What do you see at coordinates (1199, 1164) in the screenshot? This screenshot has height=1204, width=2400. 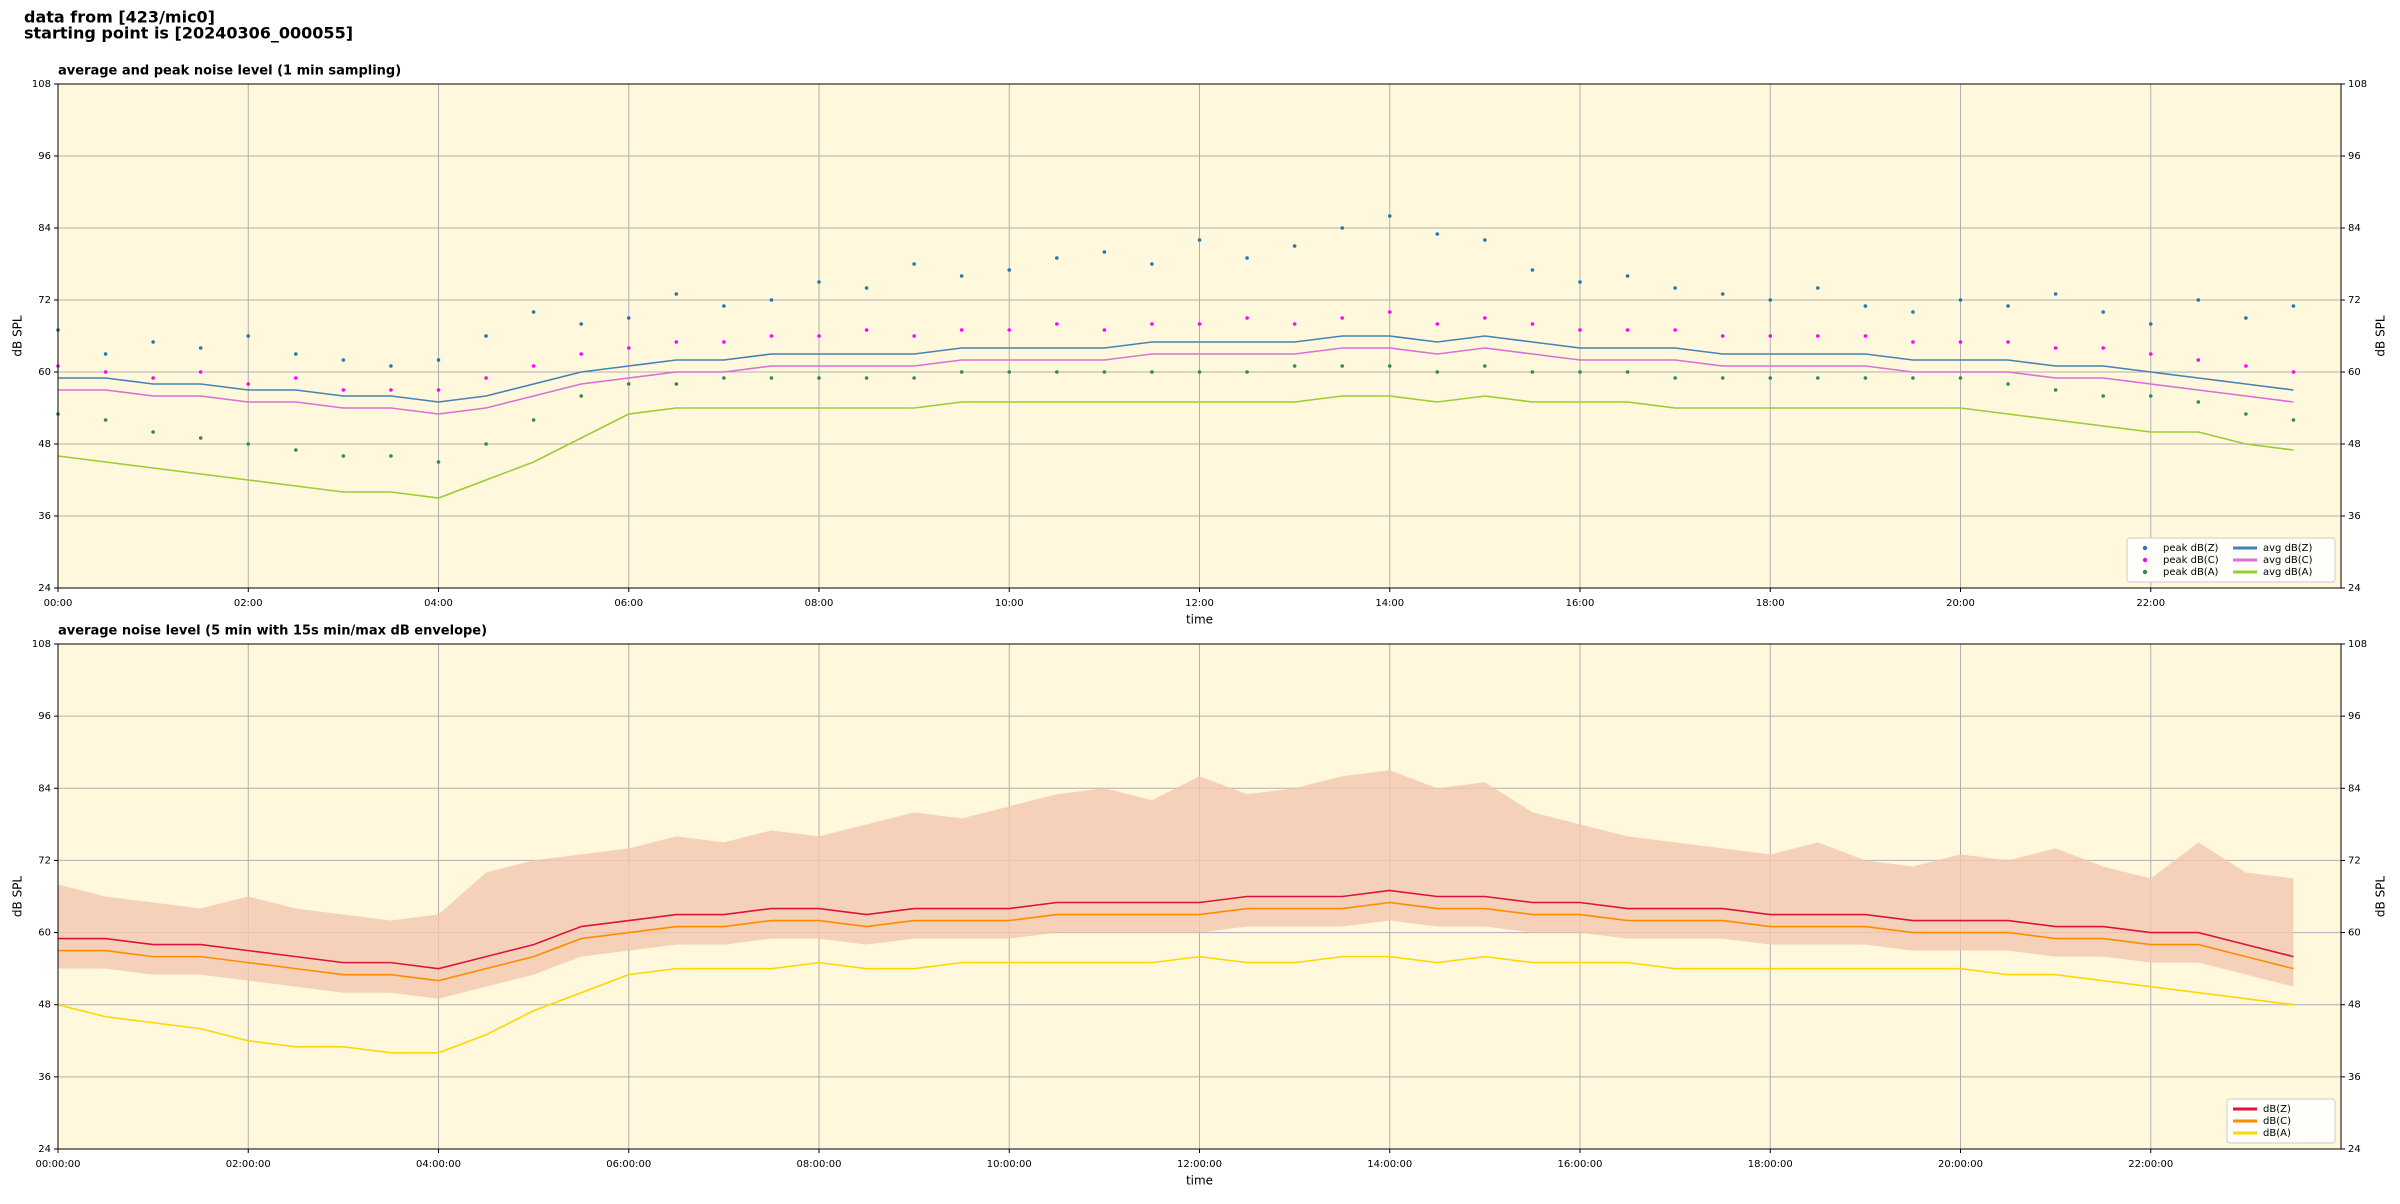 I see `x-tick-label: 12:00:00` at bounding box center [1199, 1164].